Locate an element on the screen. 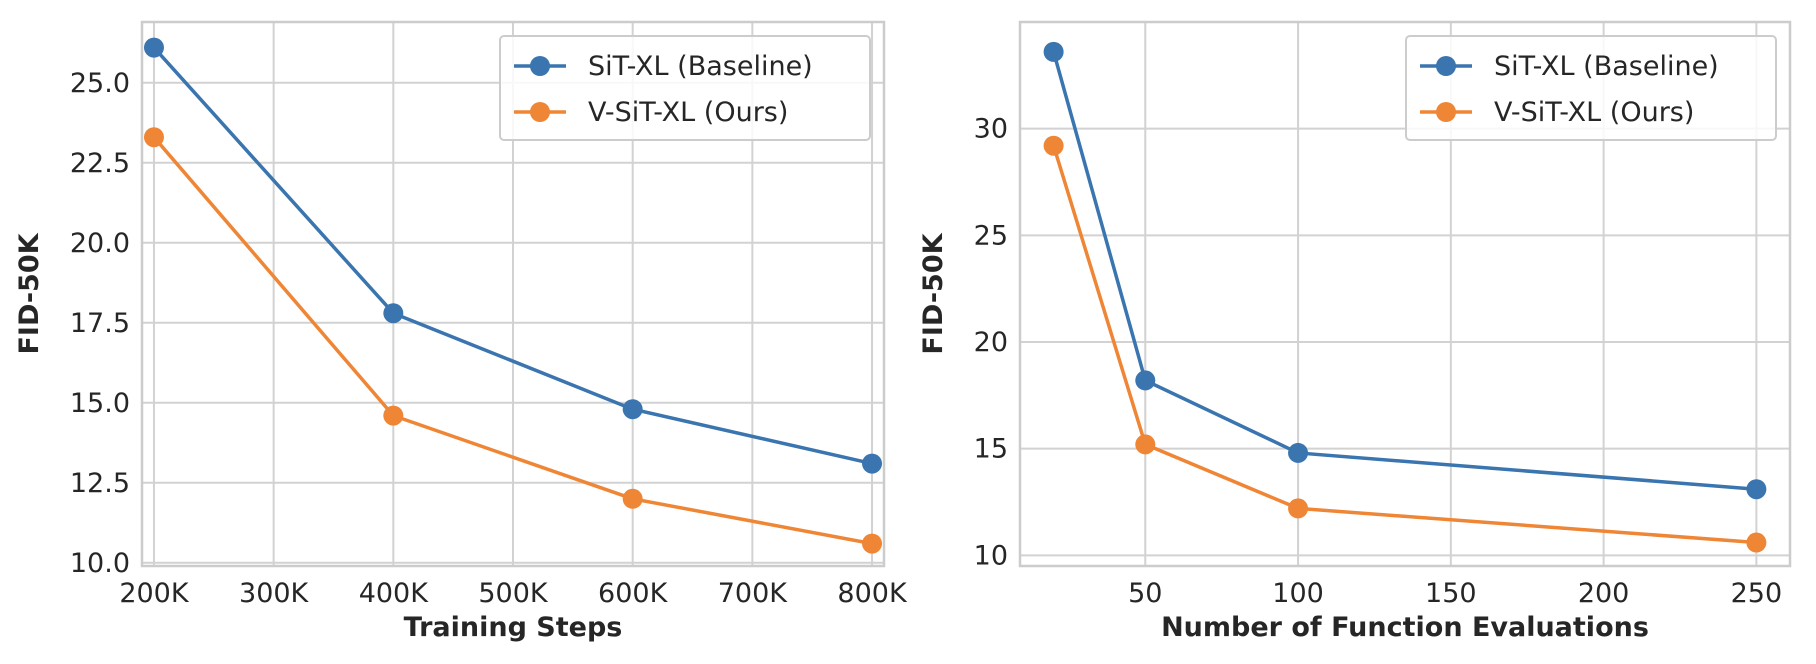 The height and width of the screenshot is (664, 1816). y-tick-label: 25 is located at coordinates (991, 235).